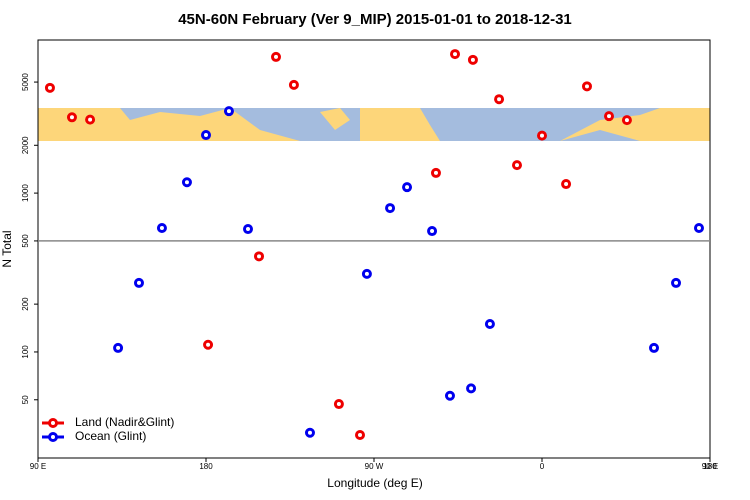 The image size is (750, 500). Describe the element at coordinates (25, 193) in the screenshot. I see `y-tick-label: 1000` at that location.